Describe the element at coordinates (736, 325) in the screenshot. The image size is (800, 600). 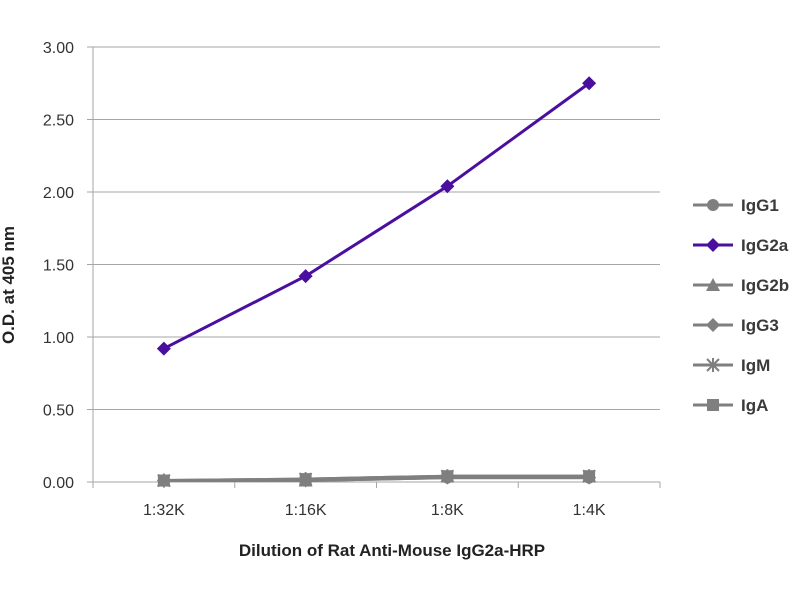
I see `legend-item: IgG3` at that location.